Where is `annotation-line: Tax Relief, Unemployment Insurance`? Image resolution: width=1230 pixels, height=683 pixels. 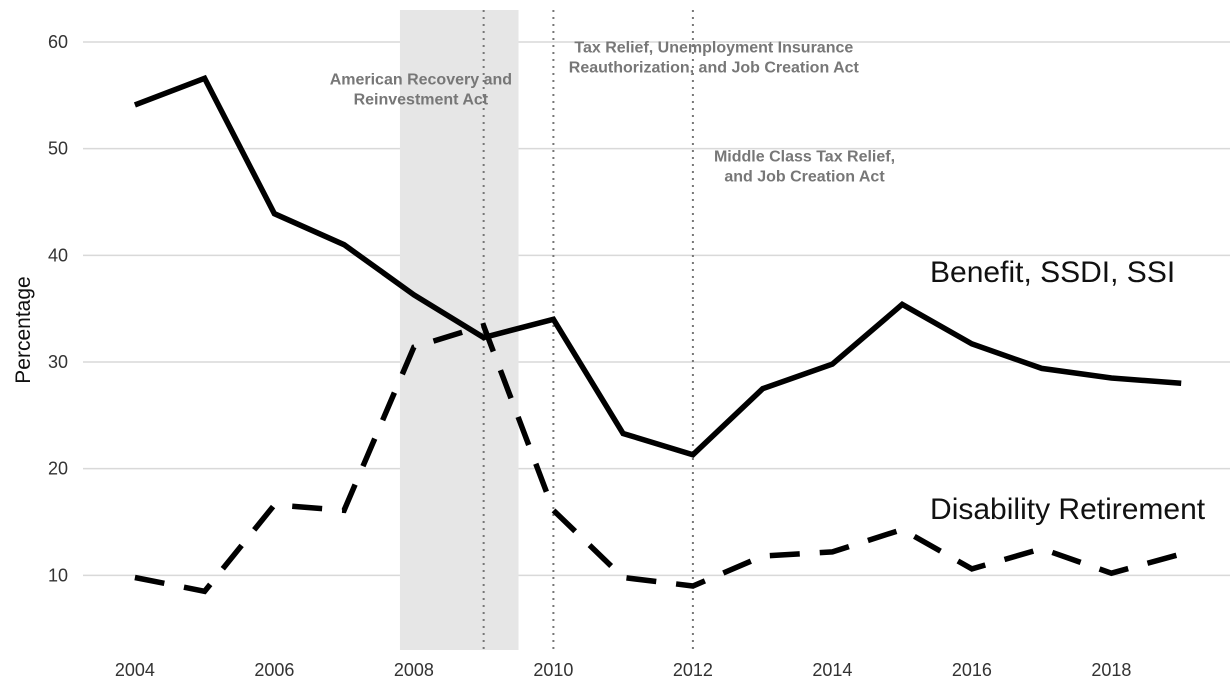
annotation-line: Tax Relief, Unemployment Insurance is located at coordinates (713, 48).